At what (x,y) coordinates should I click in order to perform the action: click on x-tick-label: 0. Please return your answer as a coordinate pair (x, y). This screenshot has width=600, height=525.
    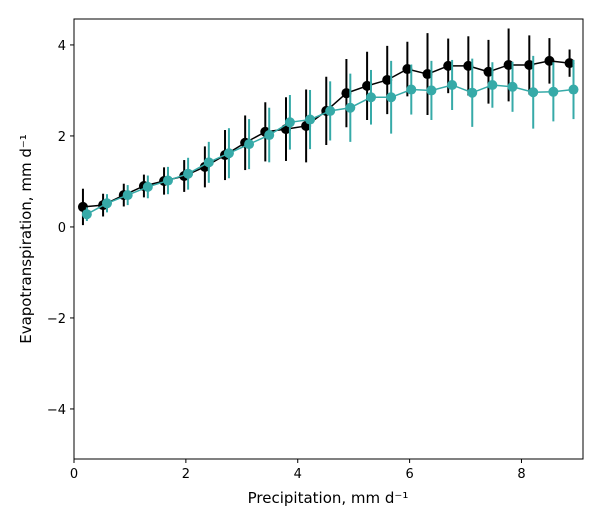
    Looking at the image, I should click on (74, 474).